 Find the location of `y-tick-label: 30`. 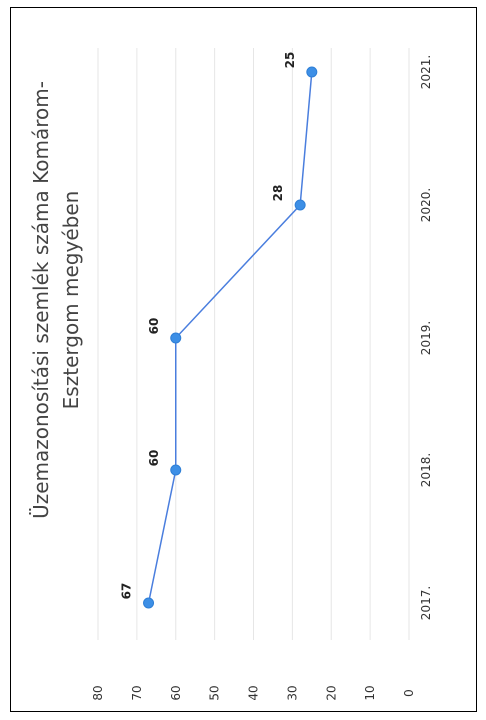

y-tick-label: 30 is located at coordinates (292, 692).